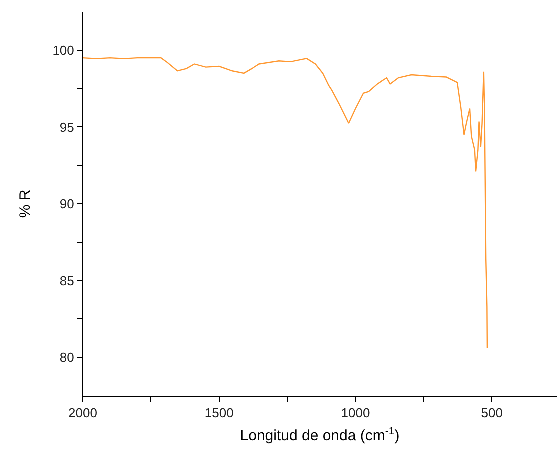 Image resolution: width=557 pixels, height=457 pixels. Describe the element at coordinates (25, 204) in the screenshot. I see `y-axis-title: % R` at that location.